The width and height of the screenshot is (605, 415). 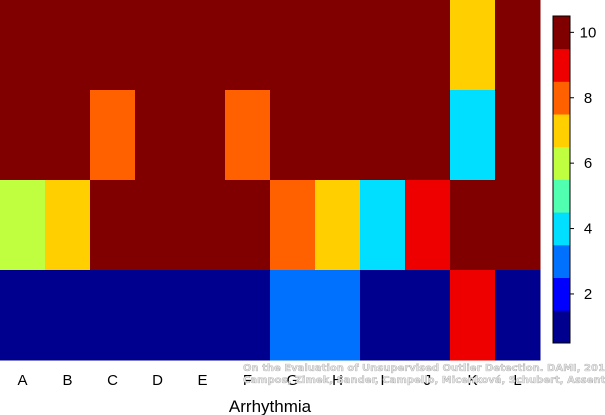 I want to click on colorbar-tick-label-10: 10, so click(x=588, y=32).